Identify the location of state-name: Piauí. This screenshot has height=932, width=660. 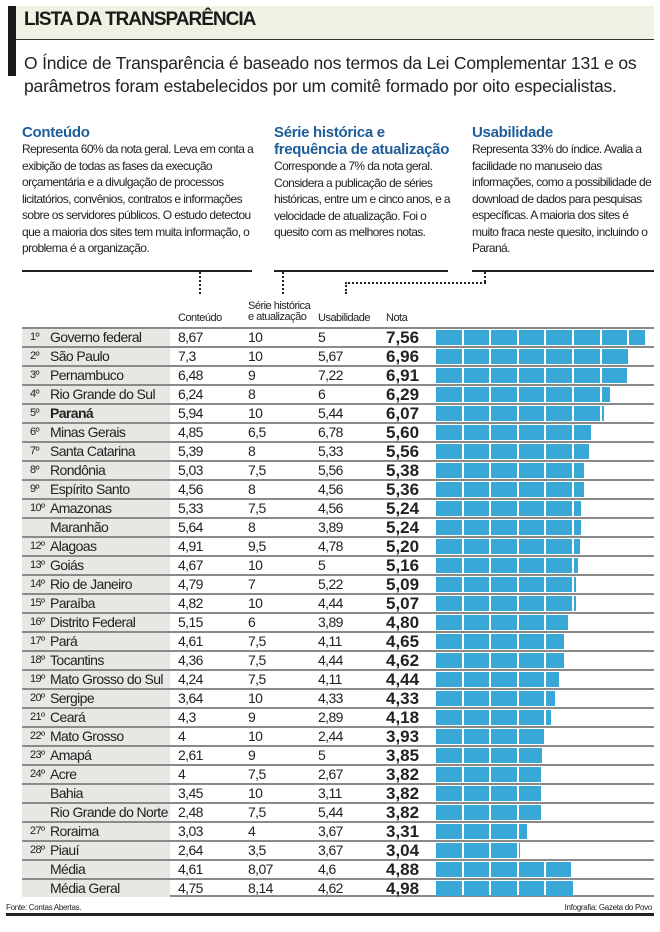
(65, 850).